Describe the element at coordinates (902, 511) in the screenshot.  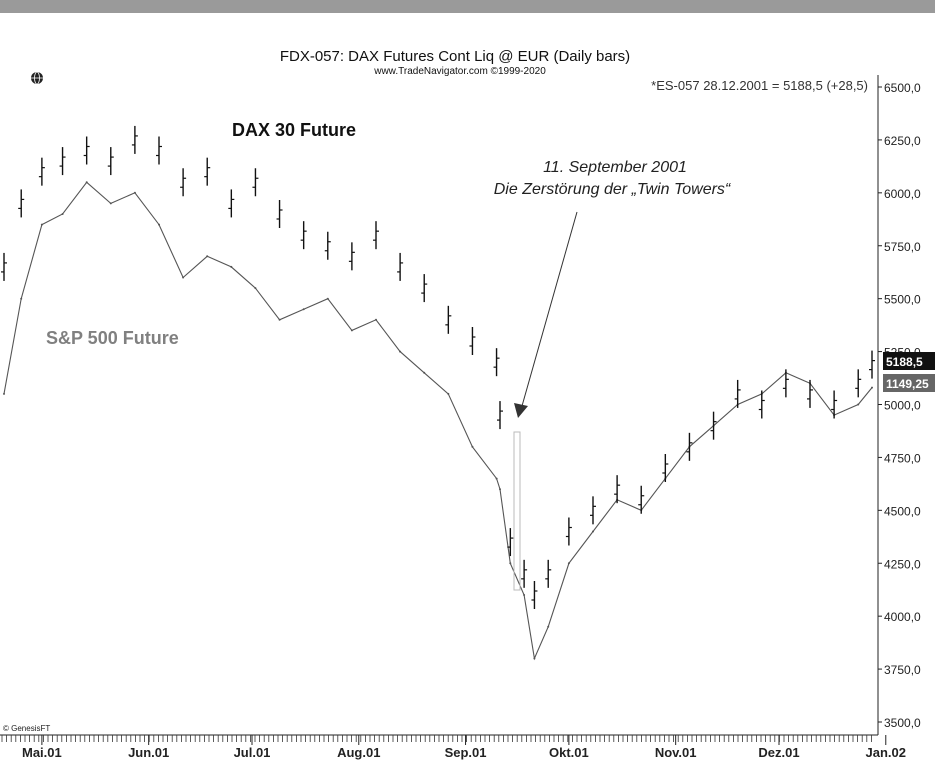
I see `y-tick-label: 4500,0` at that location.